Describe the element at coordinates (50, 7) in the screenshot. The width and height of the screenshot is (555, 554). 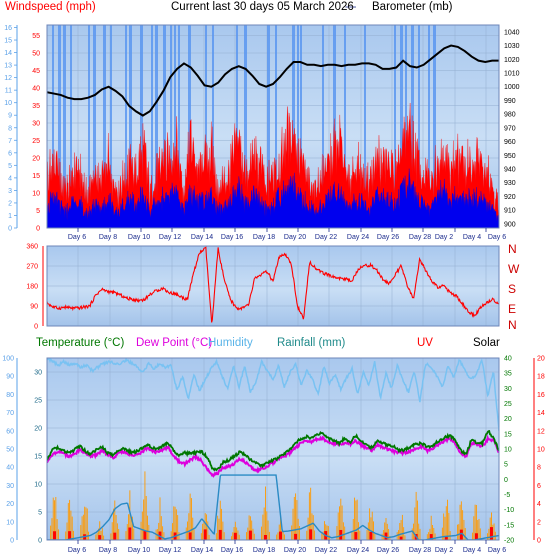
I see `windspeed-label: Windspeed (mph)` at that location.